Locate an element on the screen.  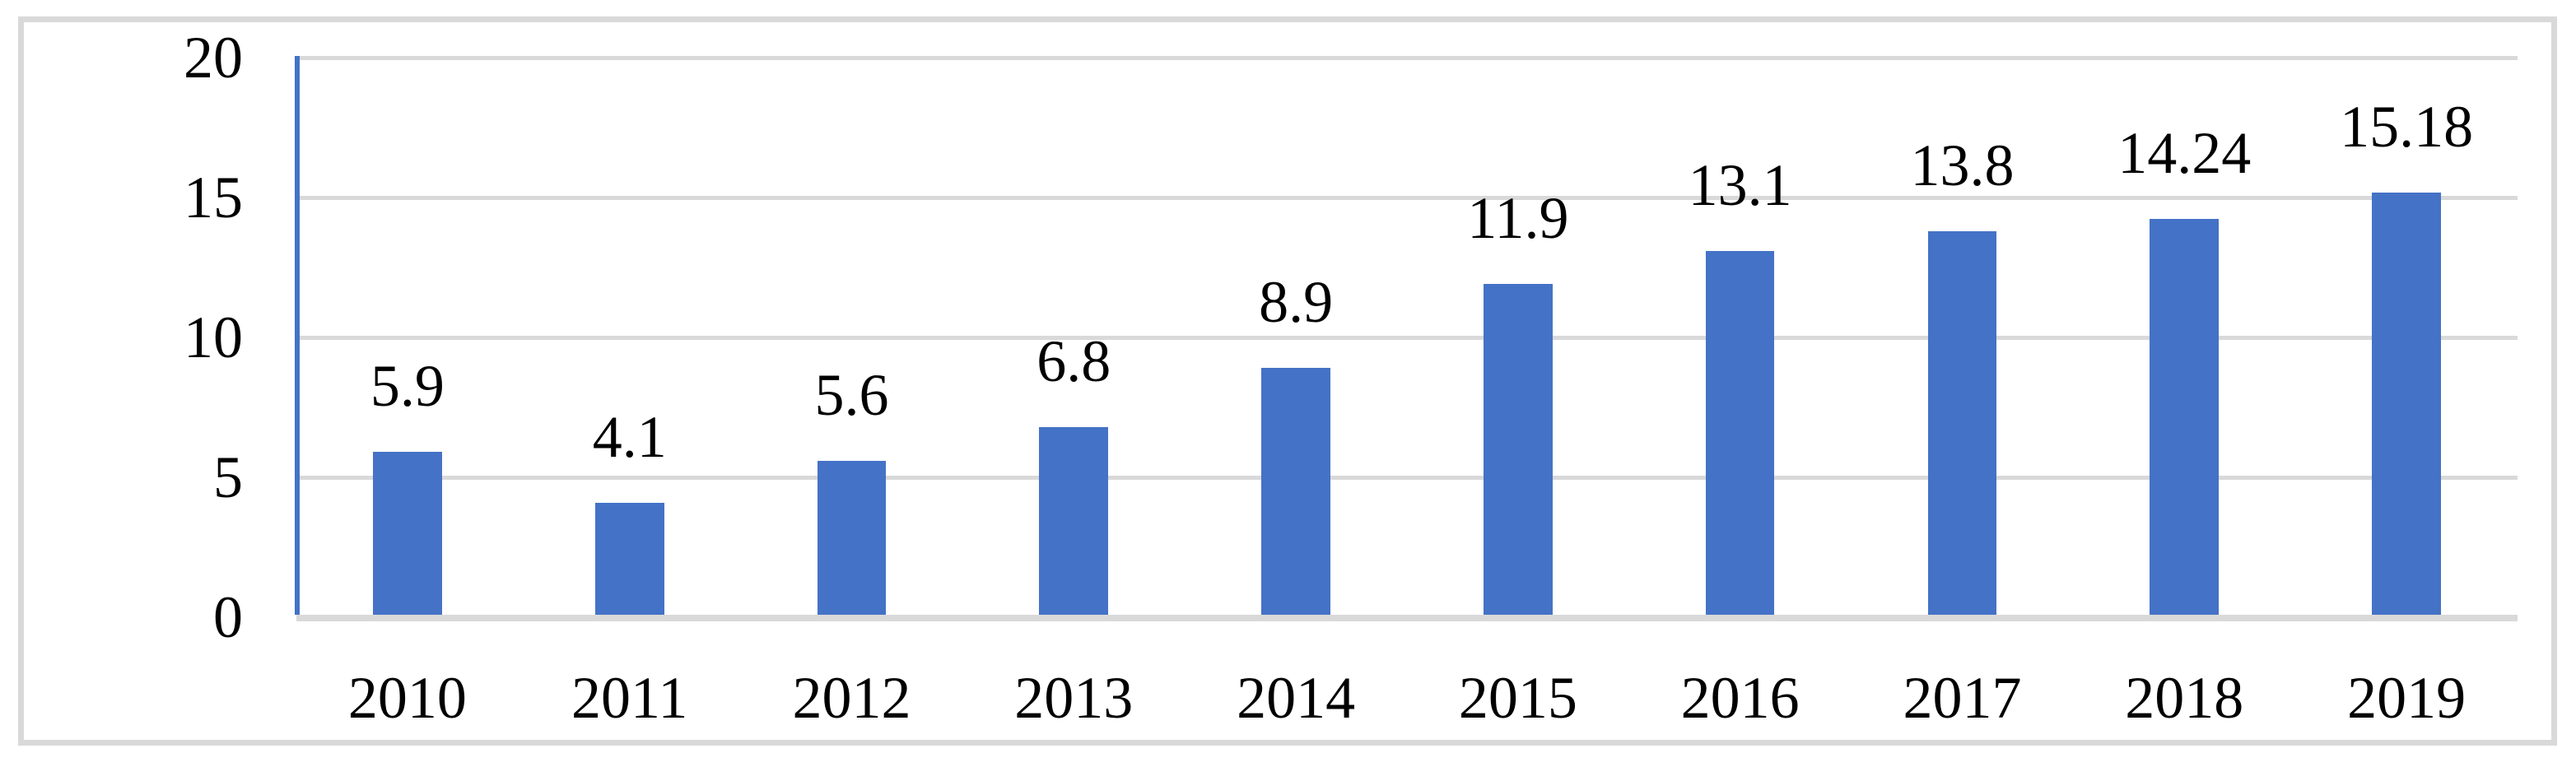
bar-2016: 13.1 is located at coordinates (1740, 386).